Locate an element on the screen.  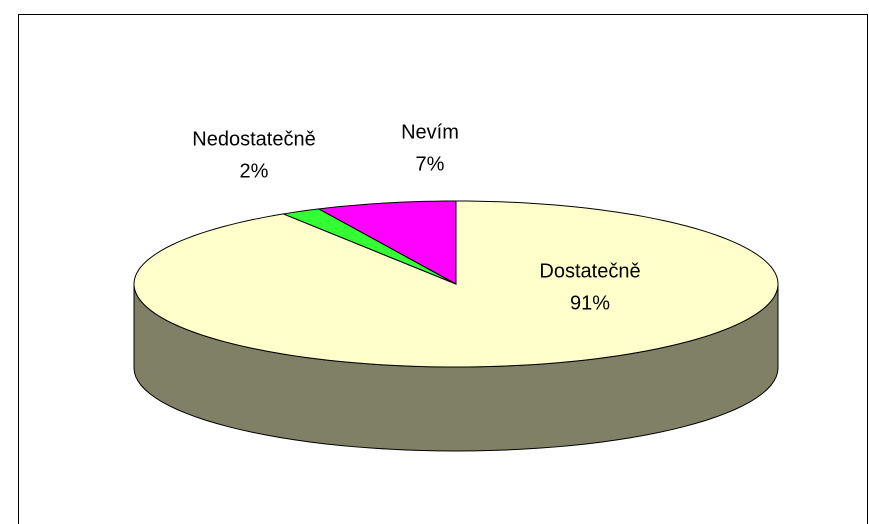
slice-label: Dostatečně is located at coordinates (589, 271).